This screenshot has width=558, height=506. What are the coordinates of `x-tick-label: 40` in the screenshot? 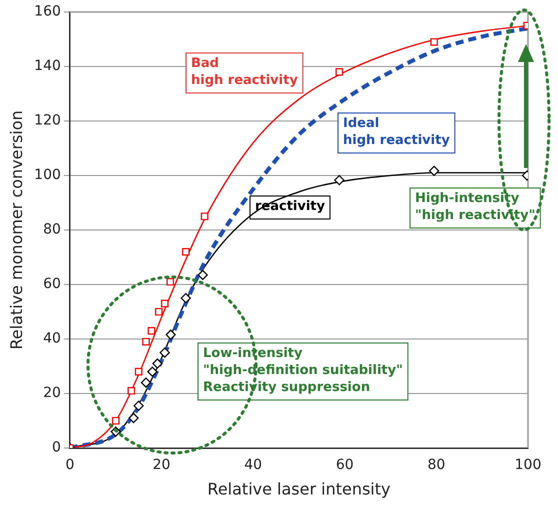 It's located at (253, 465).